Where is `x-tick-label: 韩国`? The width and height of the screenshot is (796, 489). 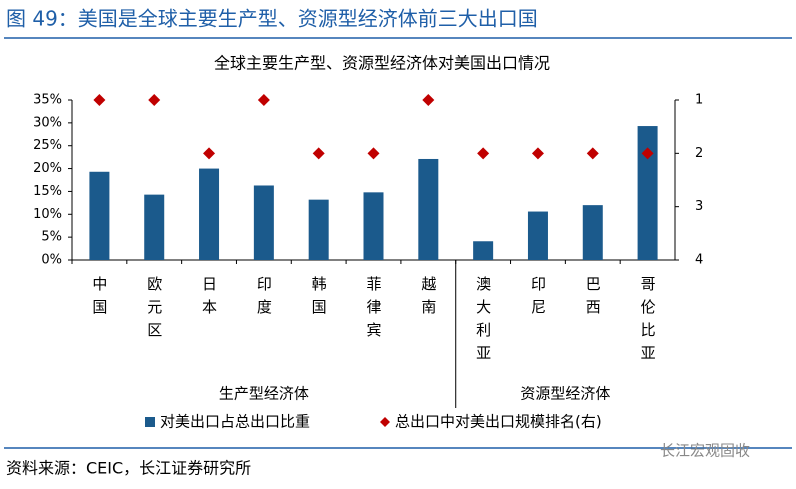 x-tick-label: 韩国 is located at coordinates (319, 299).